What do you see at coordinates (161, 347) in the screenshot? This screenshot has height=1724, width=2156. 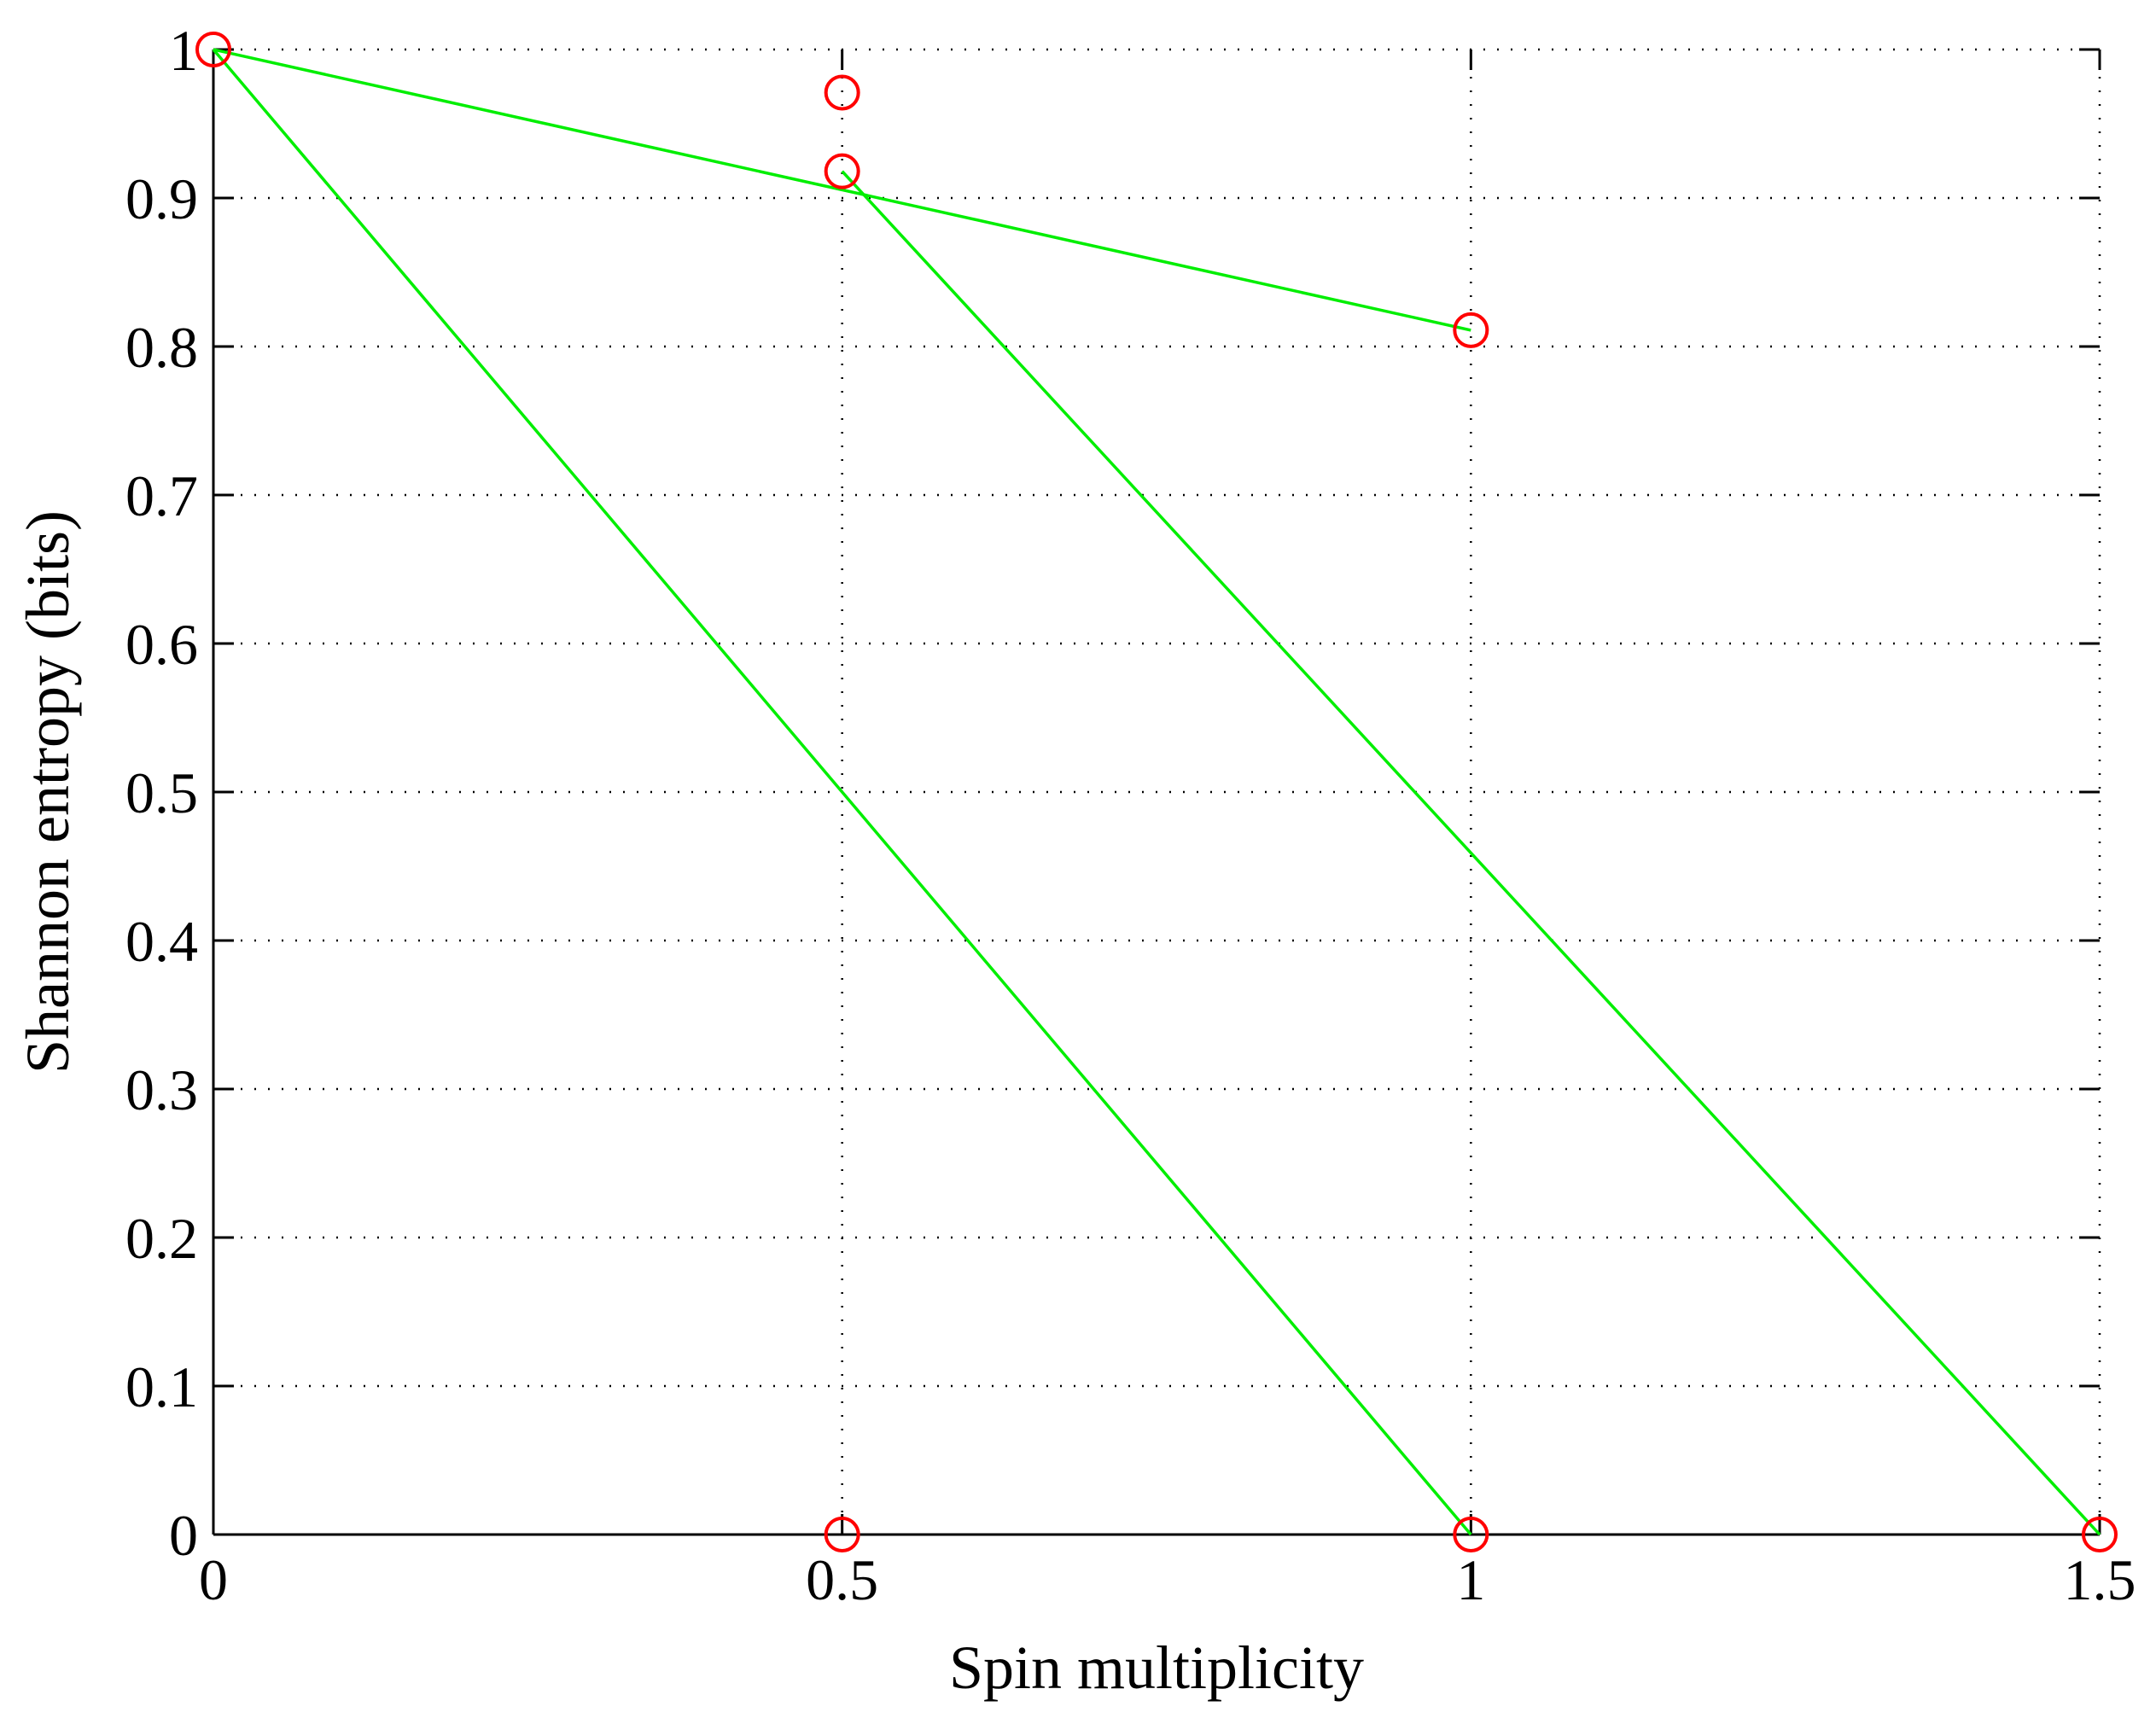 I see `y-tick-label: 0.8` at bounding box center [161, 347].